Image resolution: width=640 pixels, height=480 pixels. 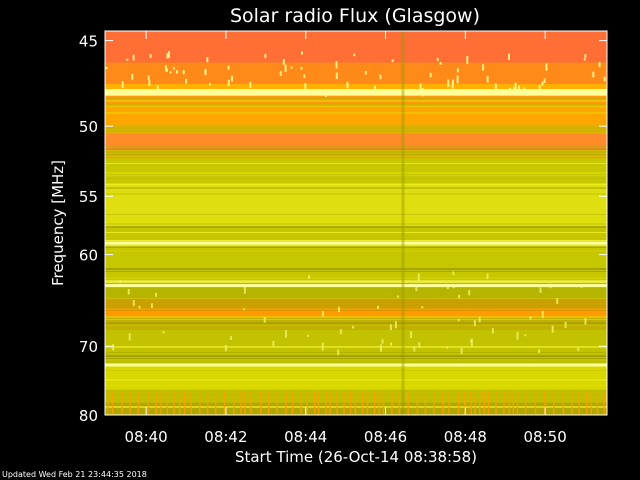 What do you see at coordinates (58, 223) in the screenshot?
I see `y-axis-label: Frequency [MHz]` at bounding box center [58, 223].